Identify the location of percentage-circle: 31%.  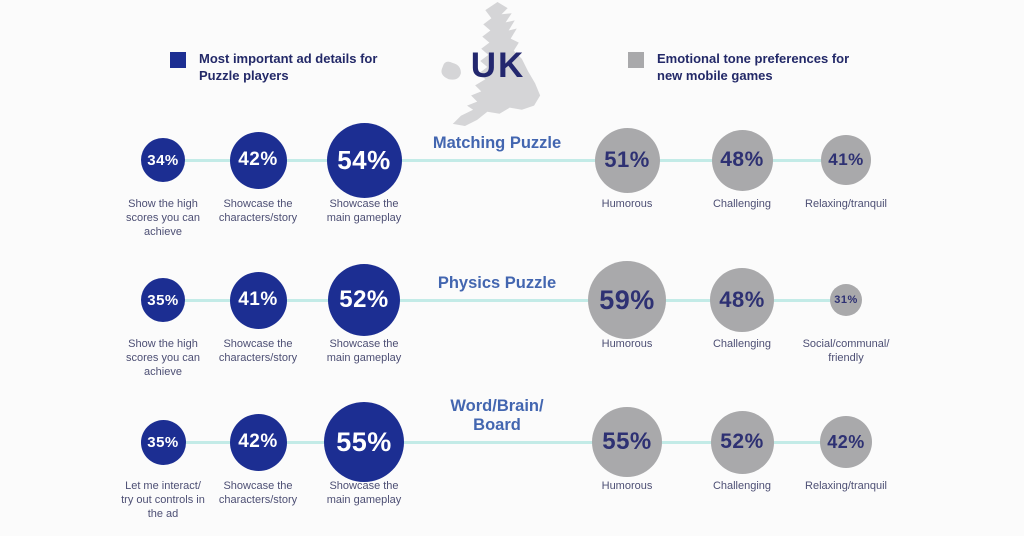
(846, 300).